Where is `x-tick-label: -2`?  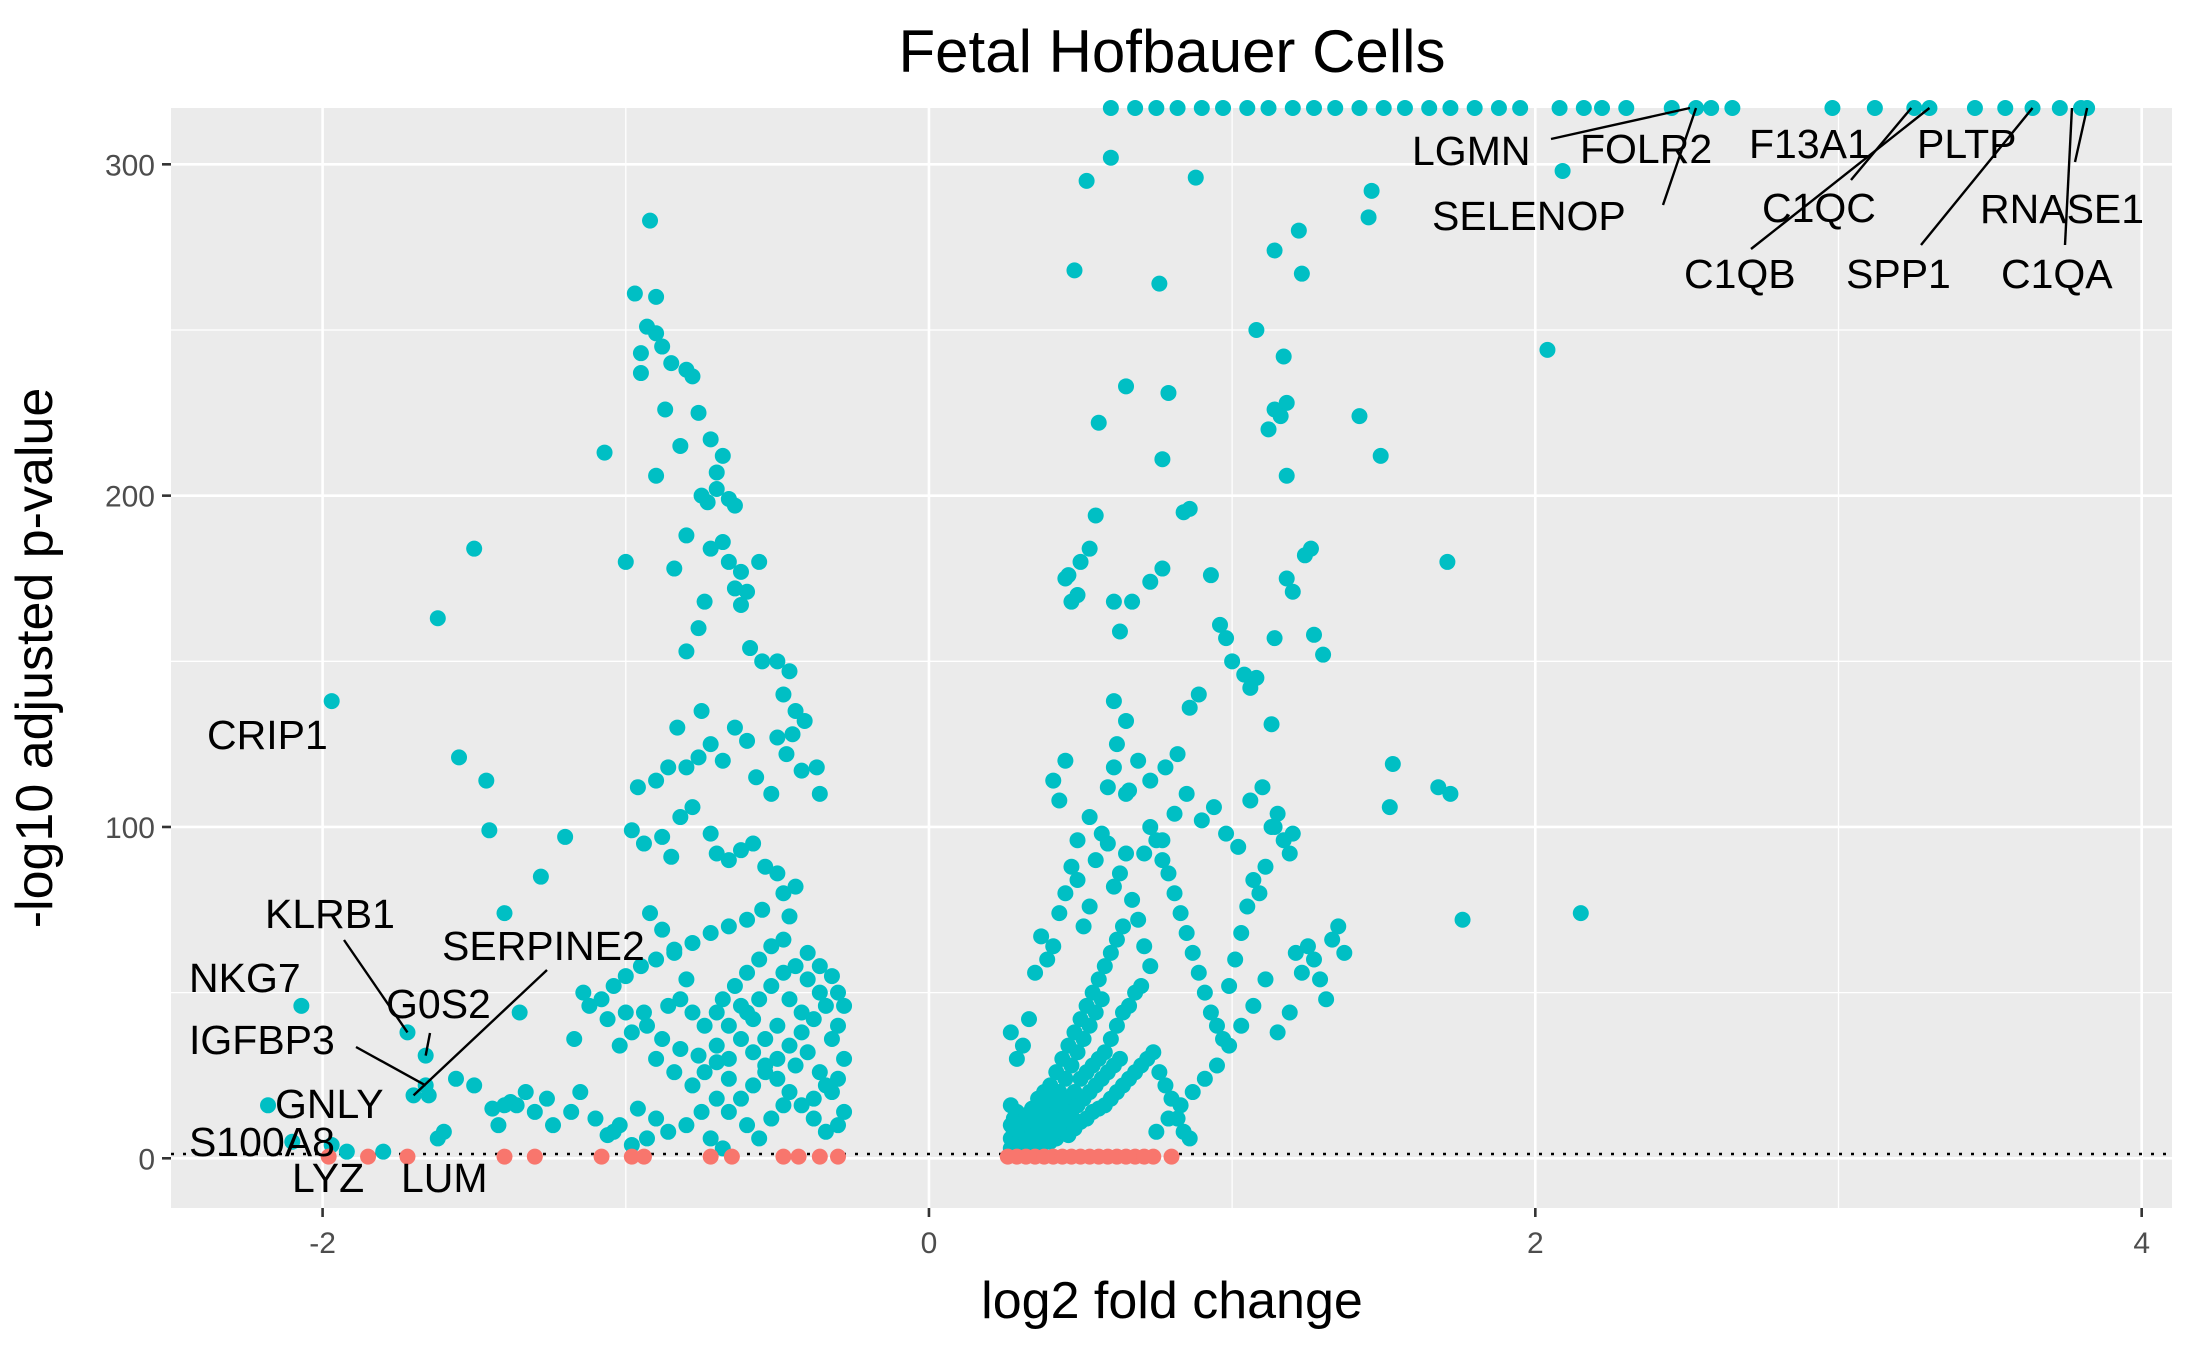
x-tick-label: -2 is located at coordinates (322, 1243).